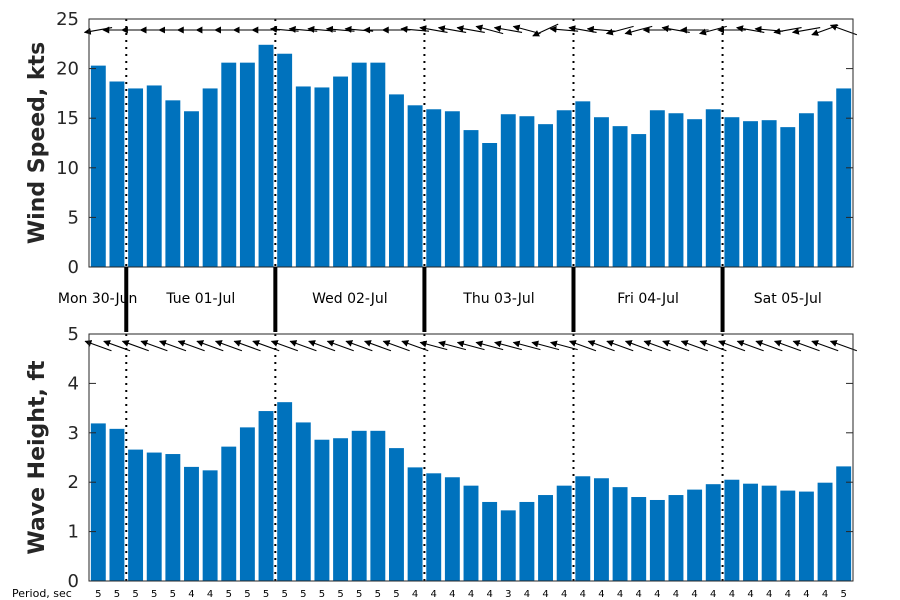 The height and width of the screenshot is (600, 900). I want to click on wave-ytick-label: 0, so click(73, 581).